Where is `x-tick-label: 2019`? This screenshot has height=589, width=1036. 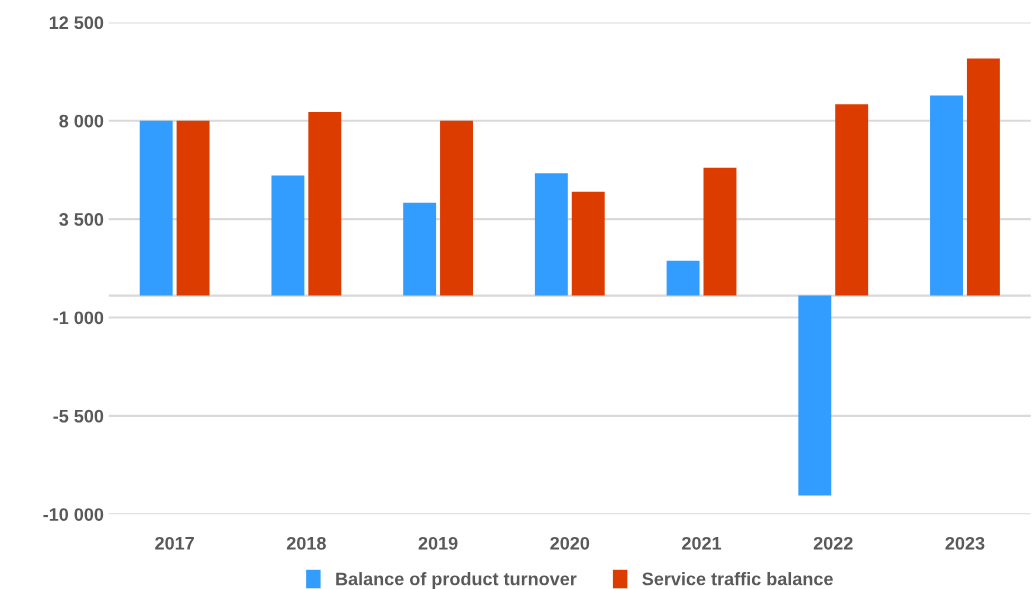 x-tick-label: 2019 is located at coordinates (438, 543).